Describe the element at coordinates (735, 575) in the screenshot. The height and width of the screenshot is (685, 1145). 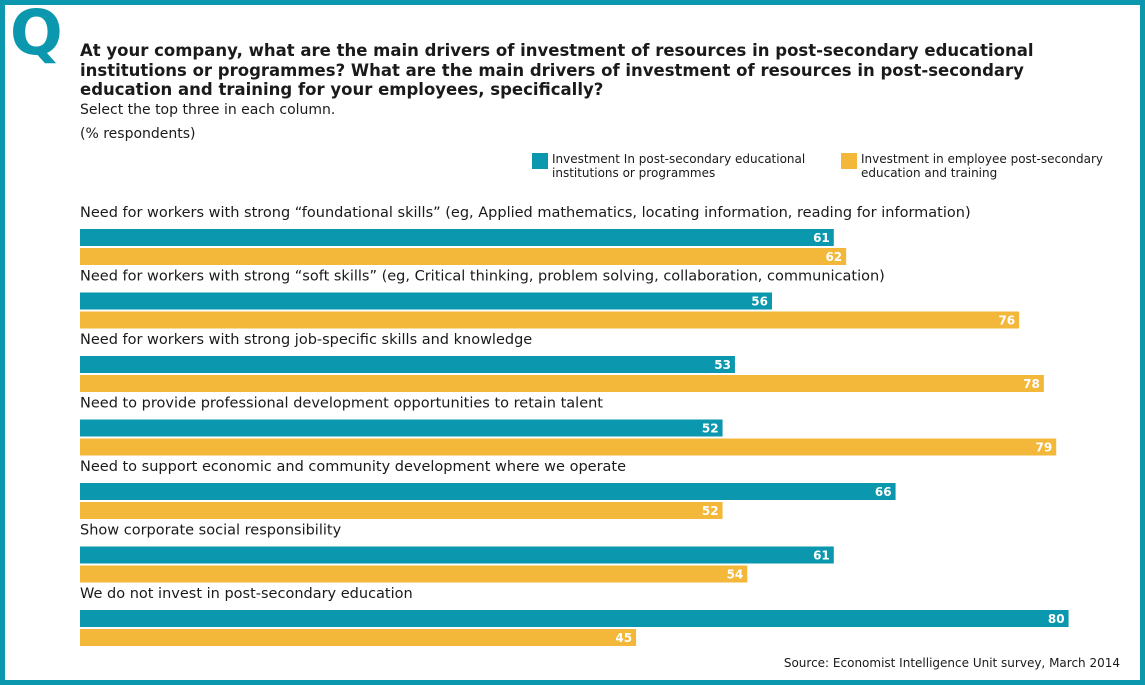
I see `value-label-series-2: 54` at that location.